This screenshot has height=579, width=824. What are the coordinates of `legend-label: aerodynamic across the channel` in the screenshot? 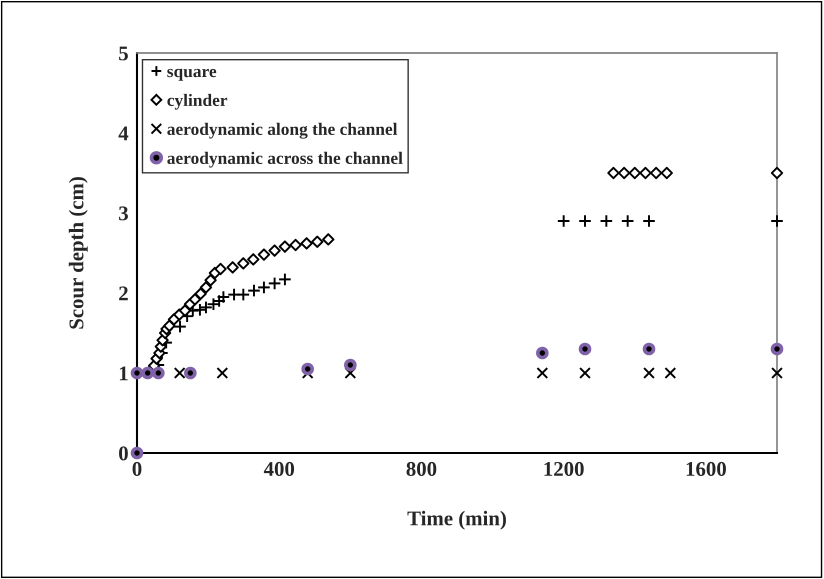 It's located at (285, 160).